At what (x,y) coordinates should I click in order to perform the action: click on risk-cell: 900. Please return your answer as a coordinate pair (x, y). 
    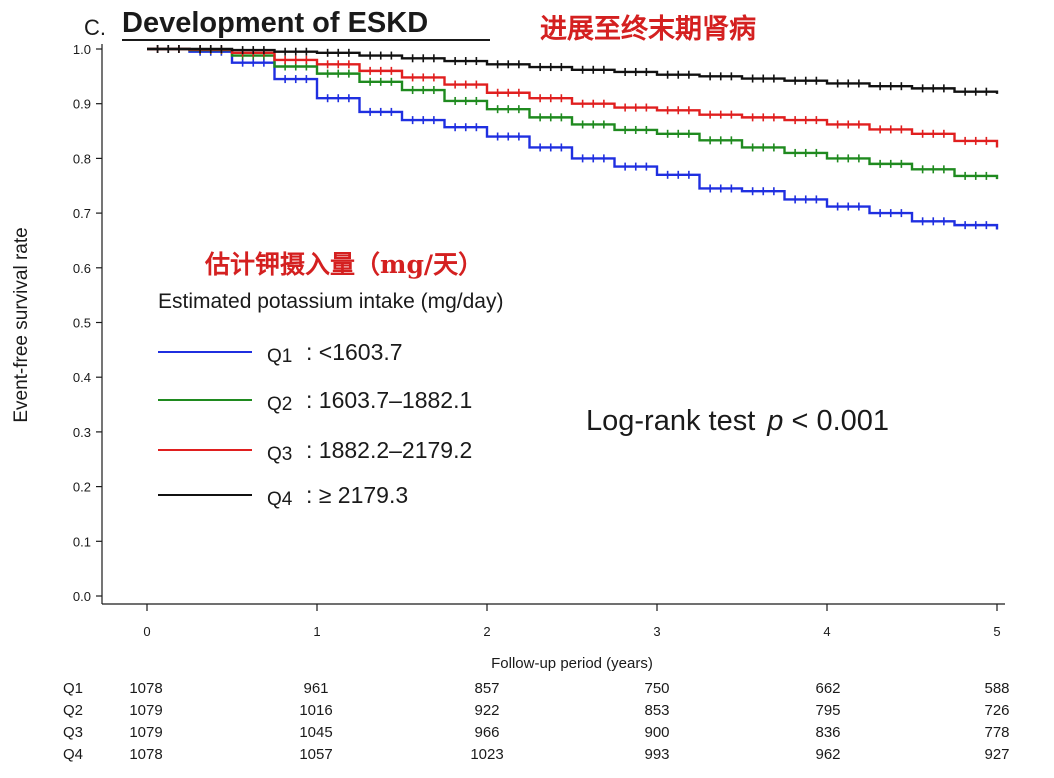
    Looking at the image, I should click on (656, 732).